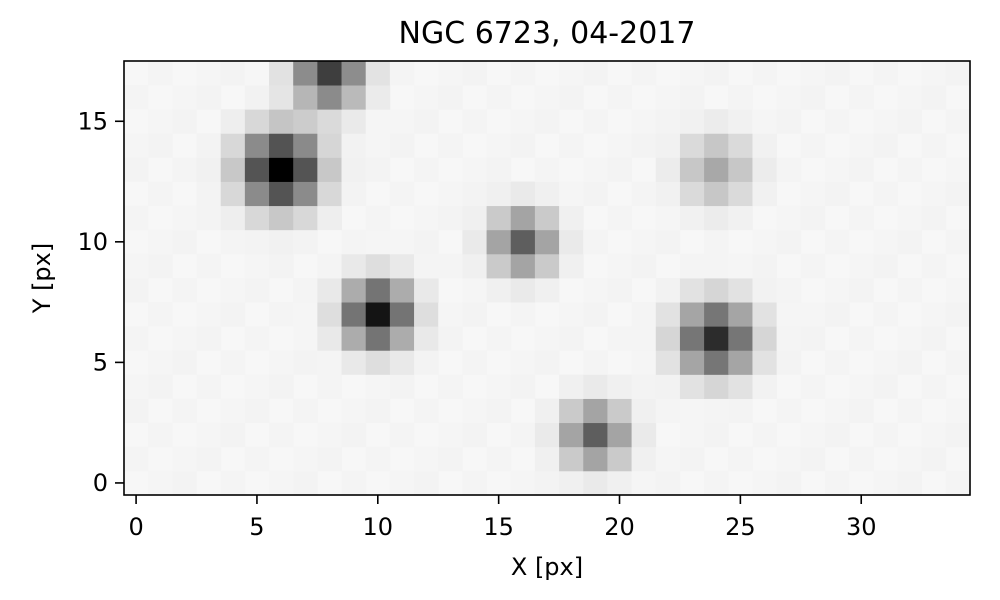 This screenshot has height=600, width=1000. Describe the element at coordinates (547, 33) in the screenshot. I see `chart-title: NGC 6723, 04-2017` at that location.